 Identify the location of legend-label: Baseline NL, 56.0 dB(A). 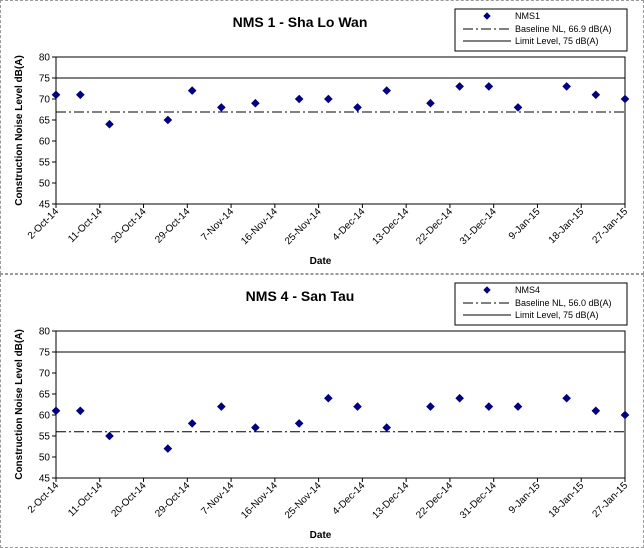
(563, 303).